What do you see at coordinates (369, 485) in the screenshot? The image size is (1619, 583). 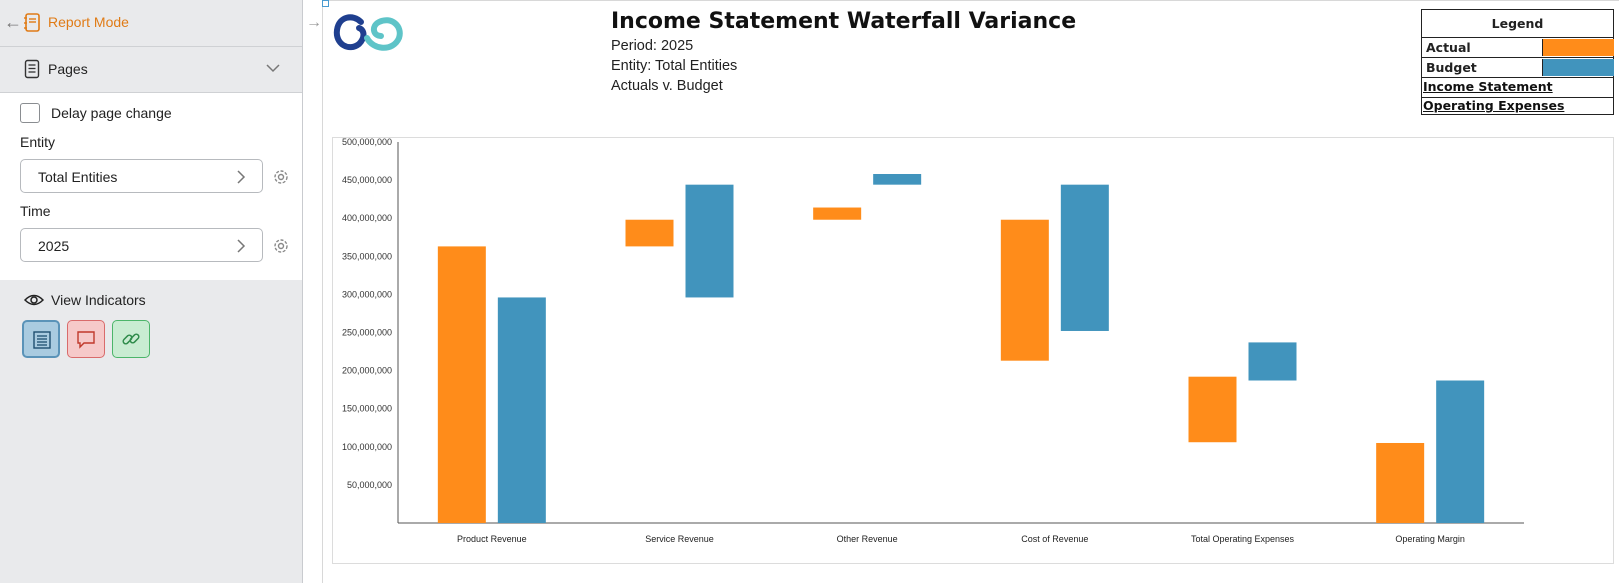 I see `y-tick-label: 50,000,000` at bounding box center [369, 485].